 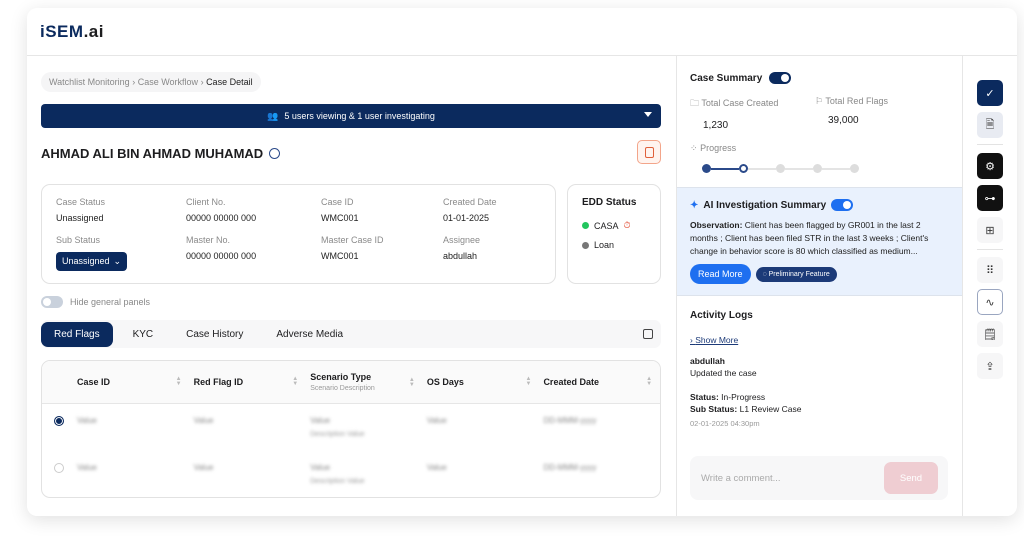 What do you see at coordinates (648, 114) in the screenshot?
I see `caret-down-icon` at bounding box center [648, 114].